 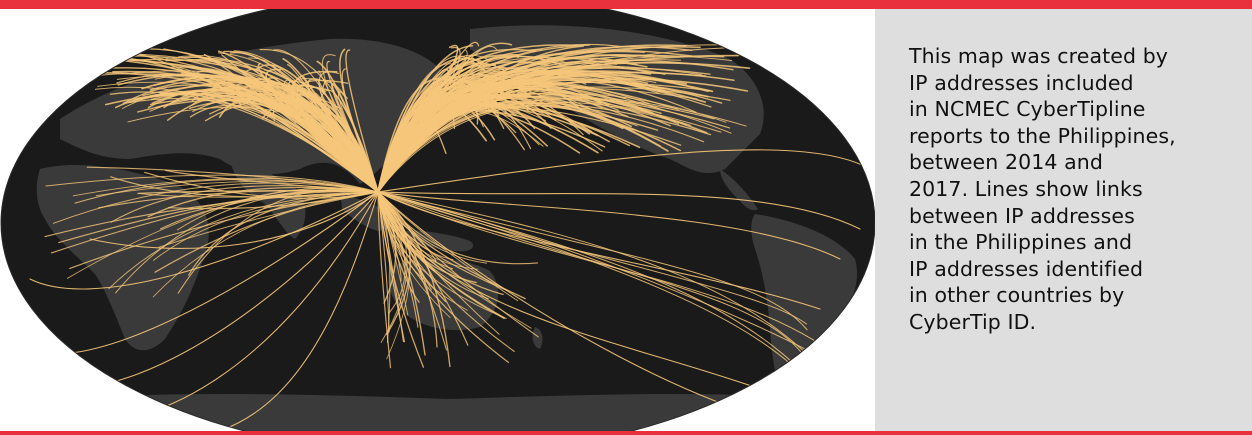 I want to click on land-southeast-asia, so click(x=365, y=210).